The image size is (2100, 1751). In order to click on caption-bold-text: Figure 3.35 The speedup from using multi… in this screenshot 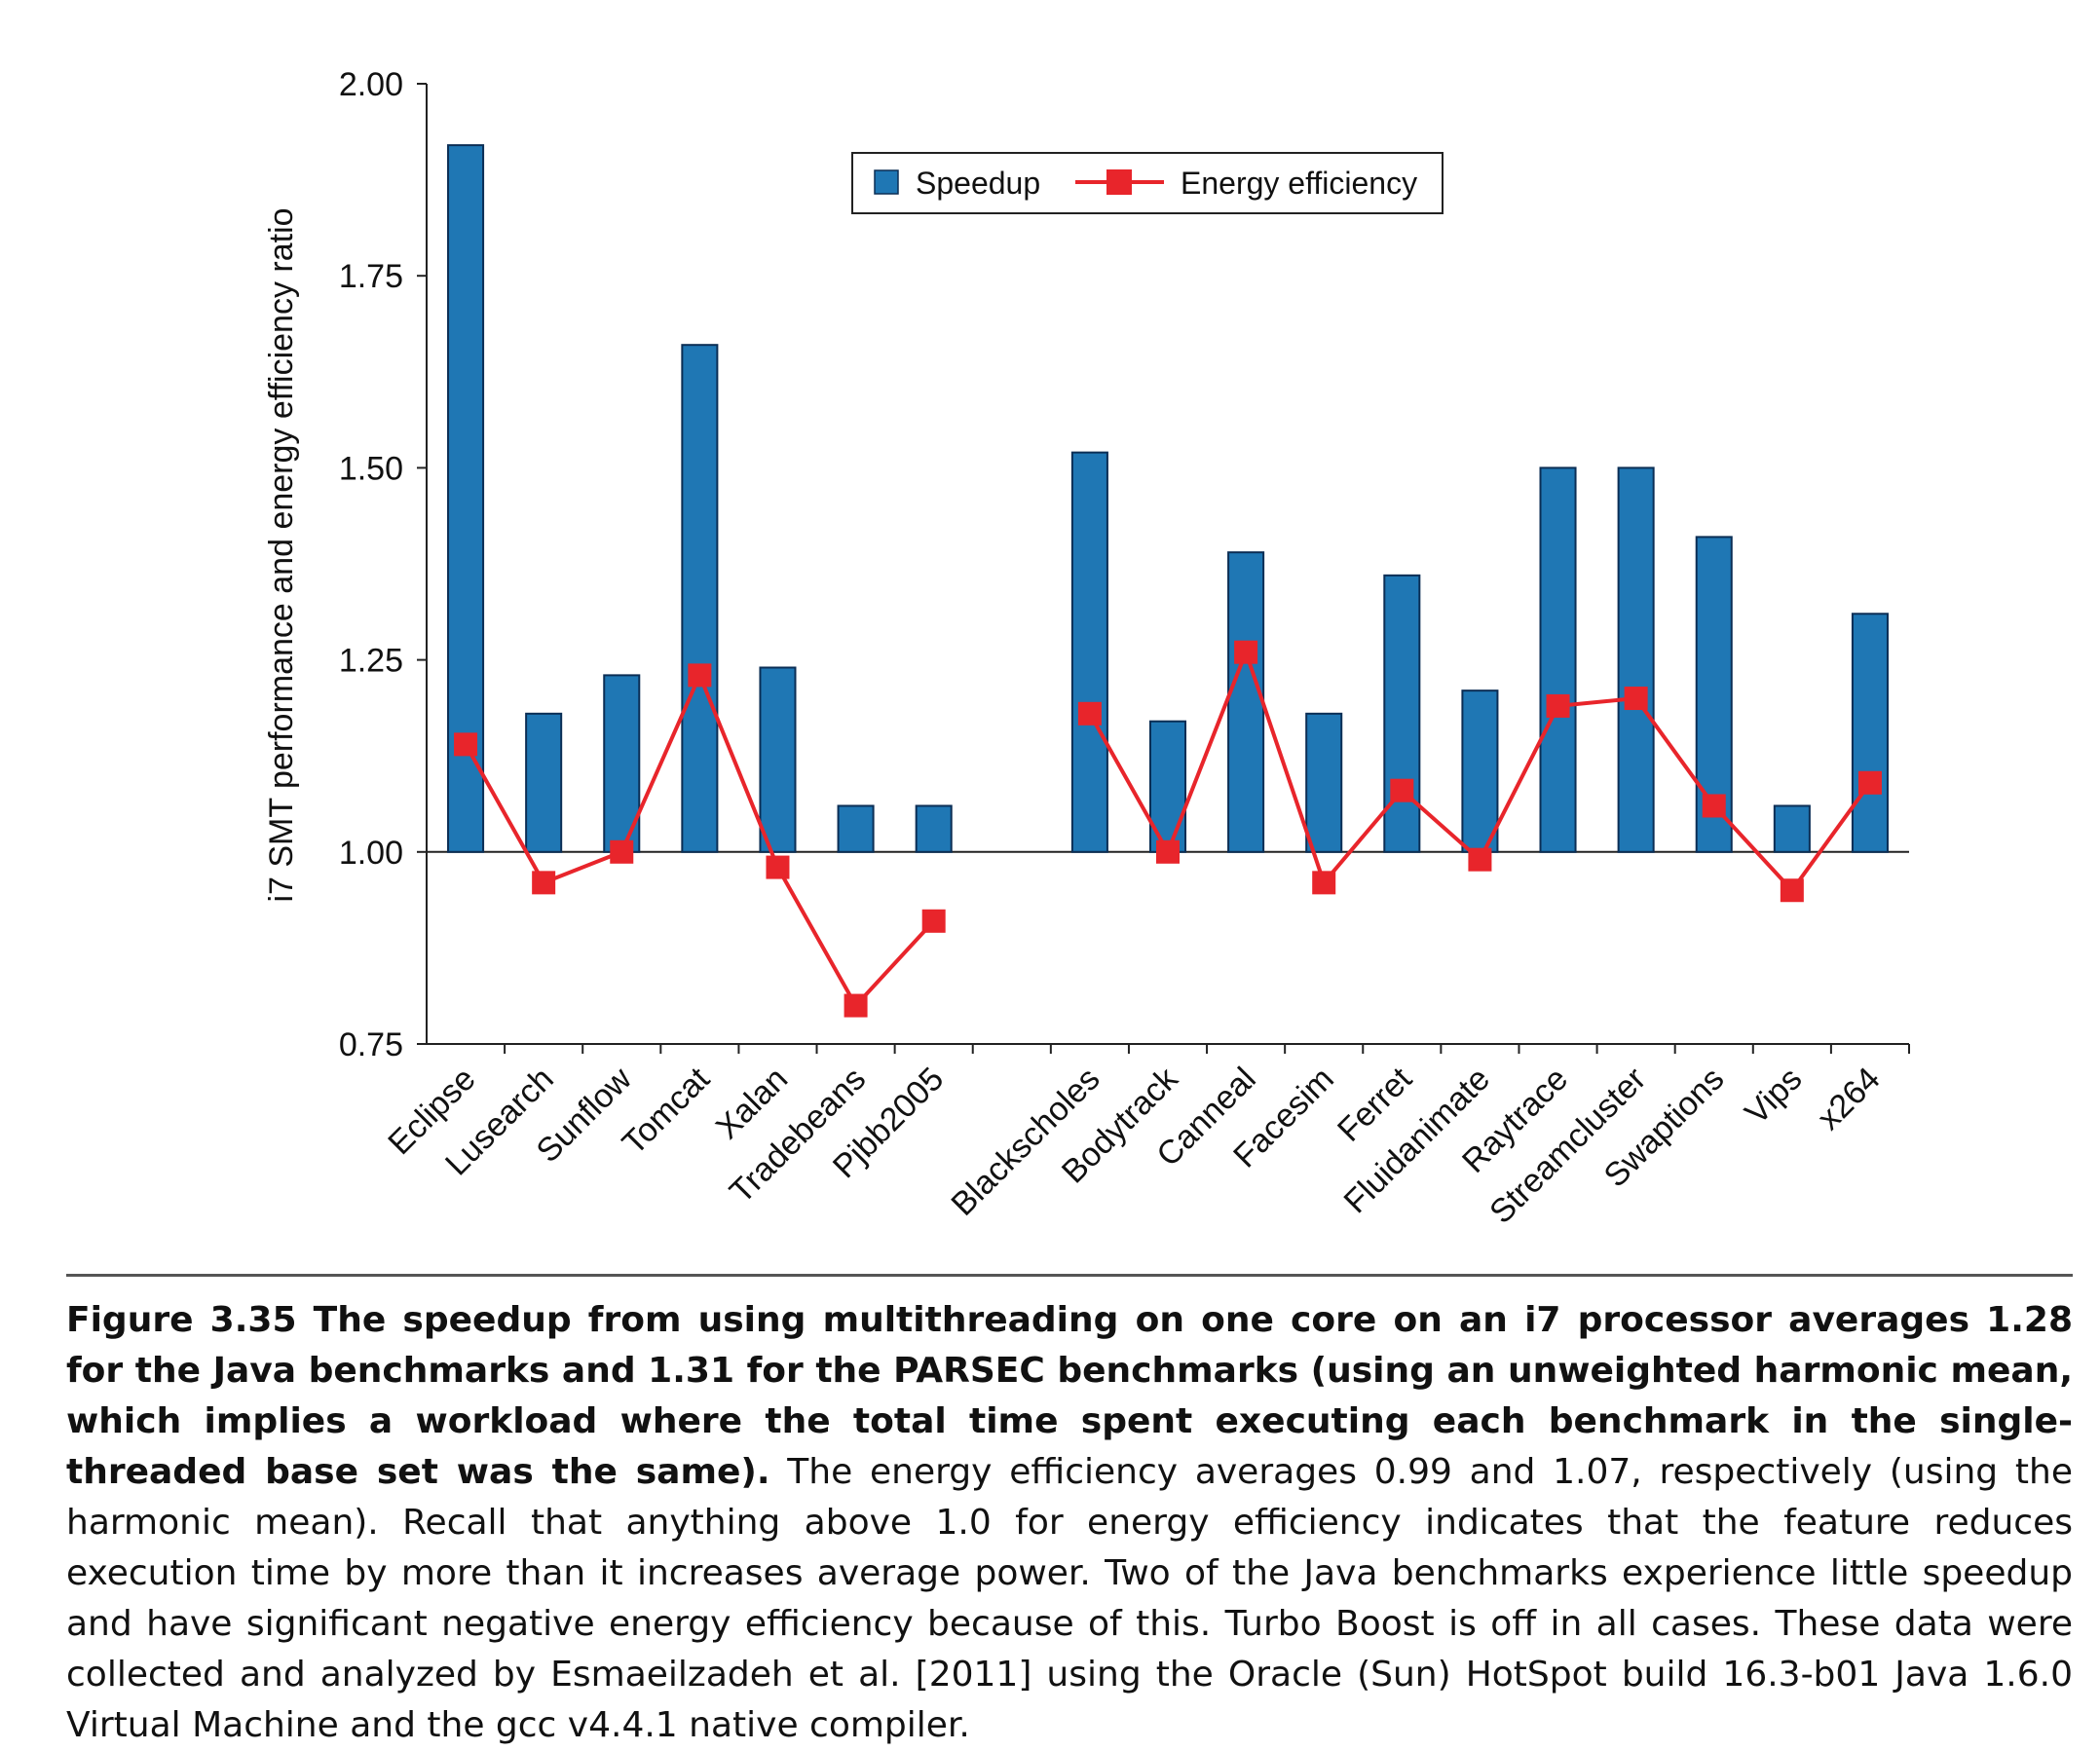, I will do `click(1069, 1396)`.